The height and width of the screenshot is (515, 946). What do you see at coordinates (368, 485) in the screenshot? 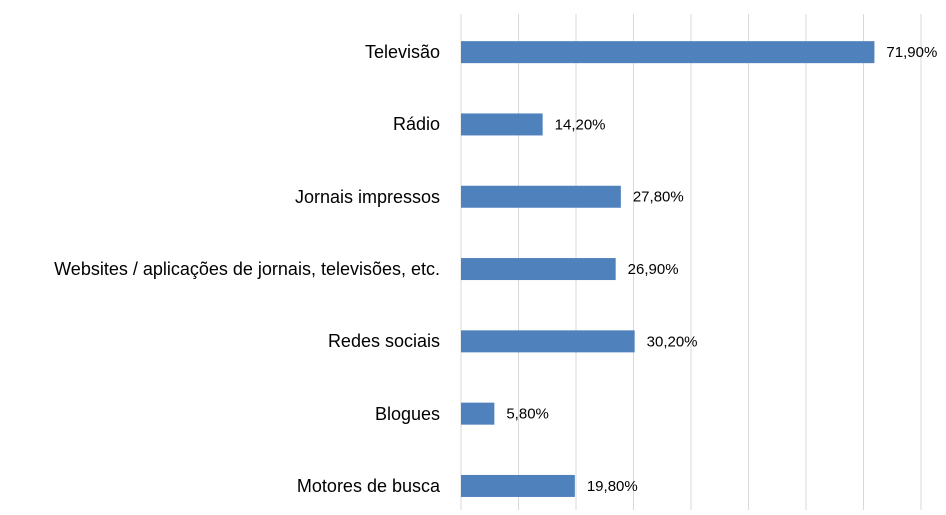
I see `y-tick-label: Motores de busca` at bounding box center [368, 485].